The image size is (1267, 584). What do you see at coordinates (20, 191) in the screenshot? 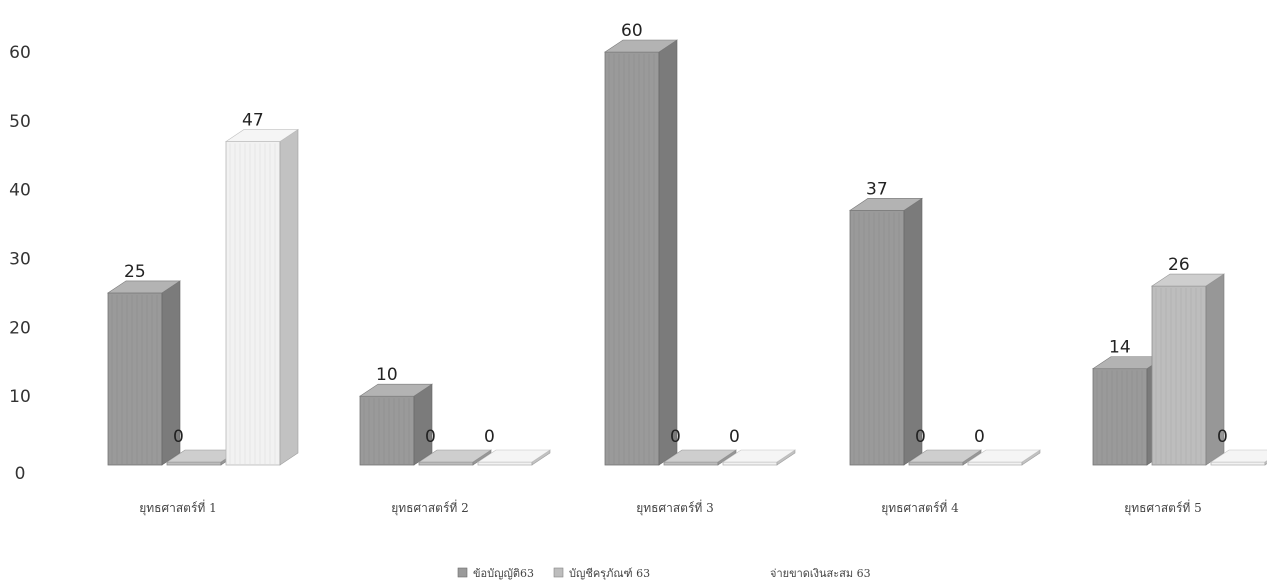
I see `y-tick-label: 40` at bounding box center [20, 191].